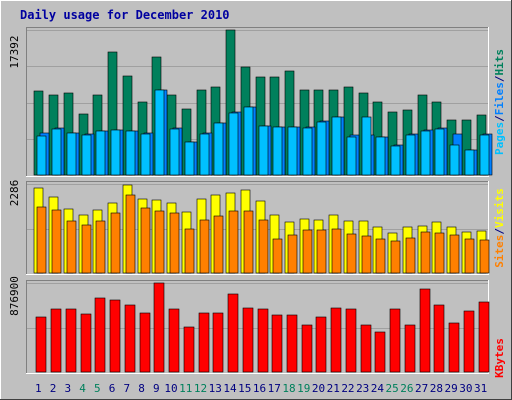 Image resolution: width=512 pixels, height=400 pixels. Describe the element at coordinates (170, 388) in the screenshot. I see `x-tick-label-day-10: 10` at that location.